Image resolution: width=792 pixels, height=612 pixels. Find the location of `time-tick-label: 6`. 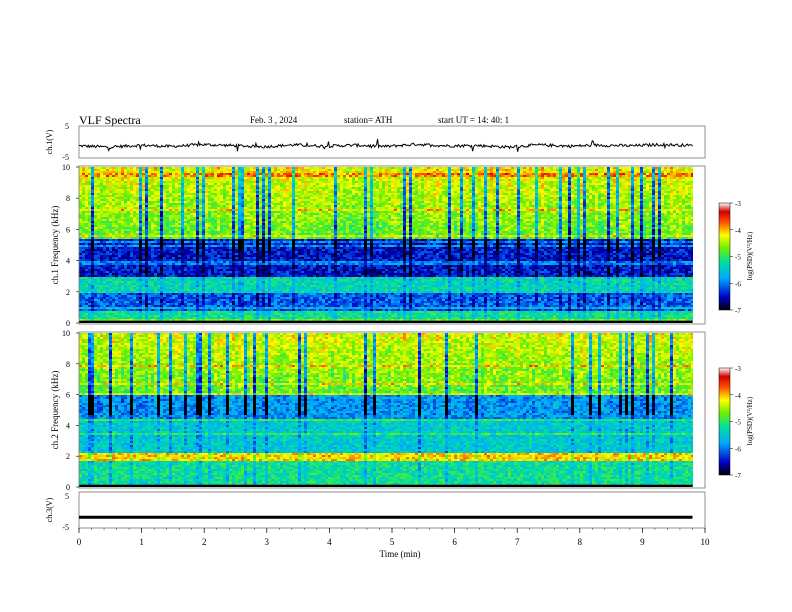

time-tick-label: 6 is located at coordinates (454, 542).